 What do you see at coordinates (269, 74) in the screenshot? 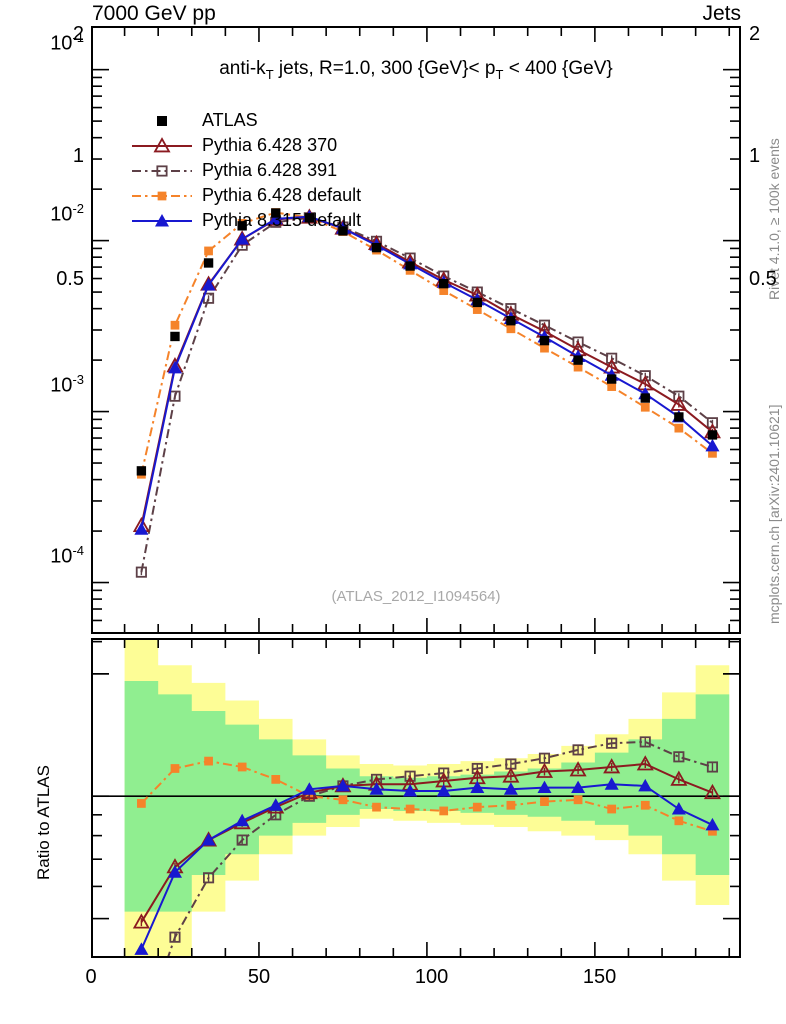
I see `title-sub-kt: T` at bounding box center [269, 74].